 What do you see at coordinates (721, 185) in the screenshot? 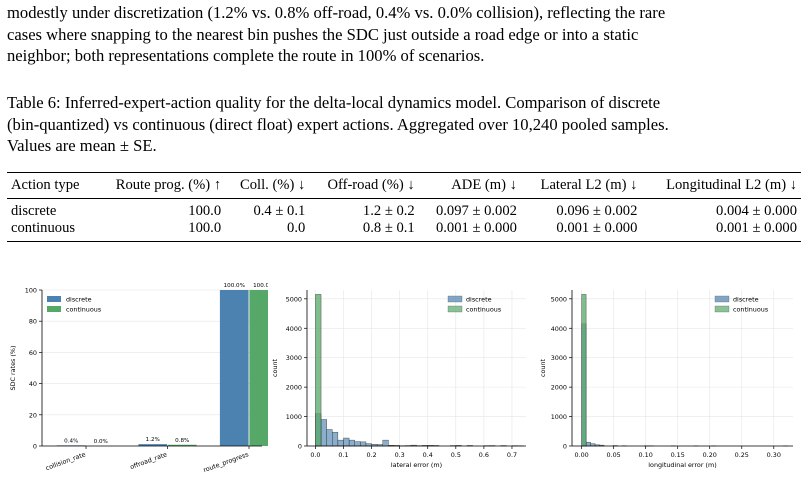
I see `header-longitudinal-l2: Longitudinal L2 (m) ↓` at bounding box center [721, 185].